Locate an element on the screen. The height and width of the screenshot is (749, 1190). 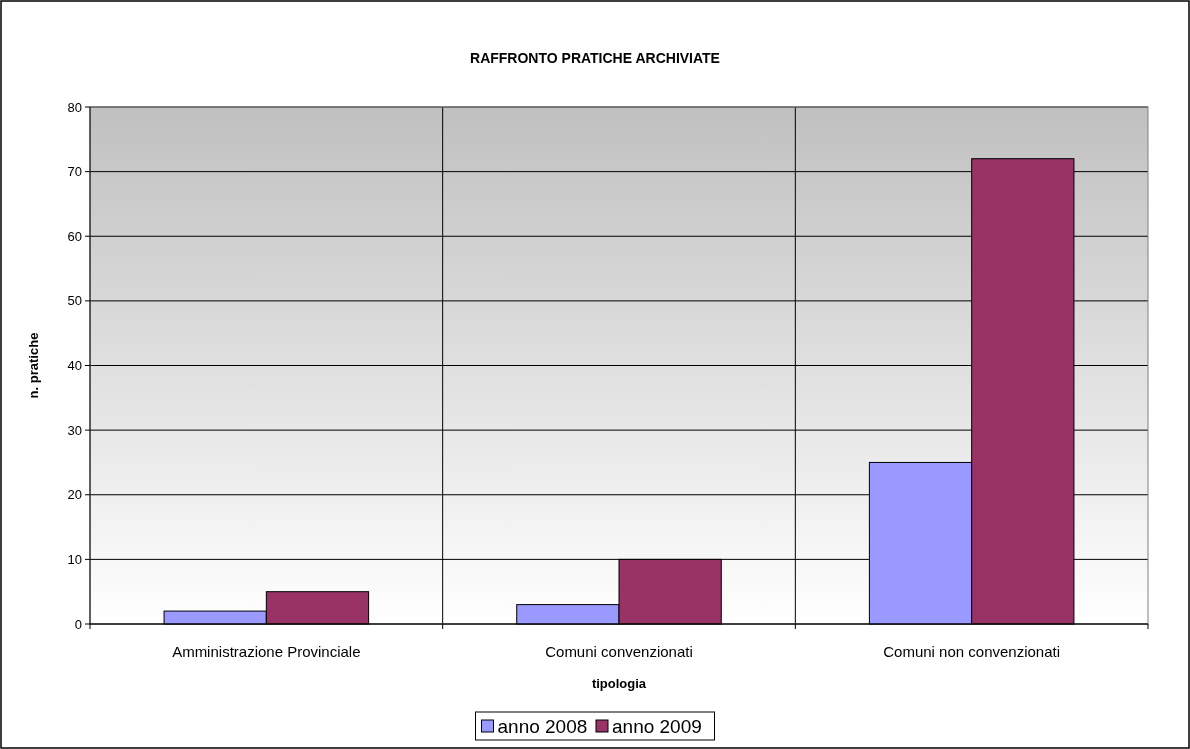
y-tick-label: 60 is located at coordinates (74, 236).